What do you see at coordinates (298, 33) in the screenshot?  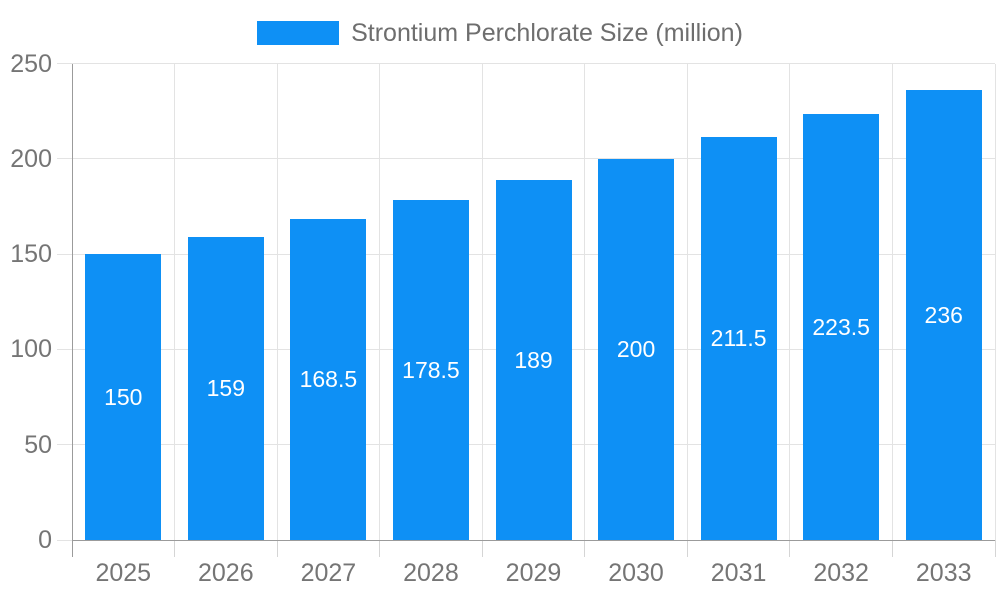 I see `legend-swatch` at bounding box center [298, 33].